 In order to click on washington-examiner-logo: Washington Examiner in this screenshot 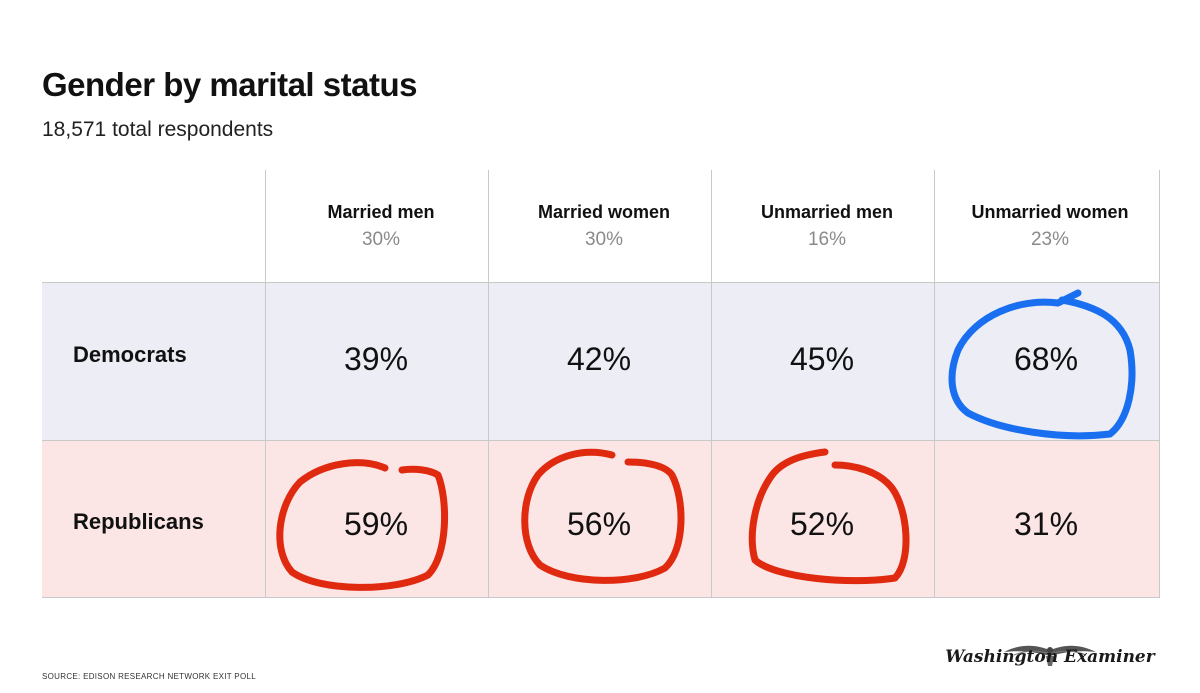, I will do `click(1050, 658)`.